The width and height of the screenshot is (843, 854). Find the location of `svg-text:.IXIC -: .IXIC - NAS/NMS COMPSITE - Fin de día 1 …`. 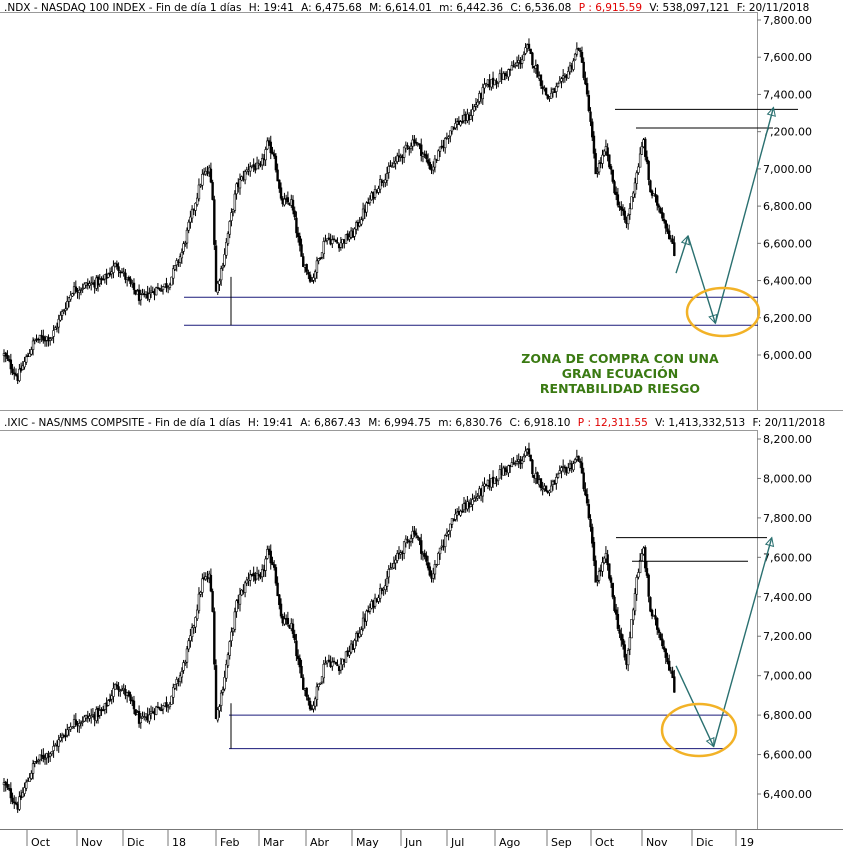

svg-text:.IXIC -: .IXIC - NAS/NMS COMPSITE - Fin de día 1 … is located at coordinates (414, 423).